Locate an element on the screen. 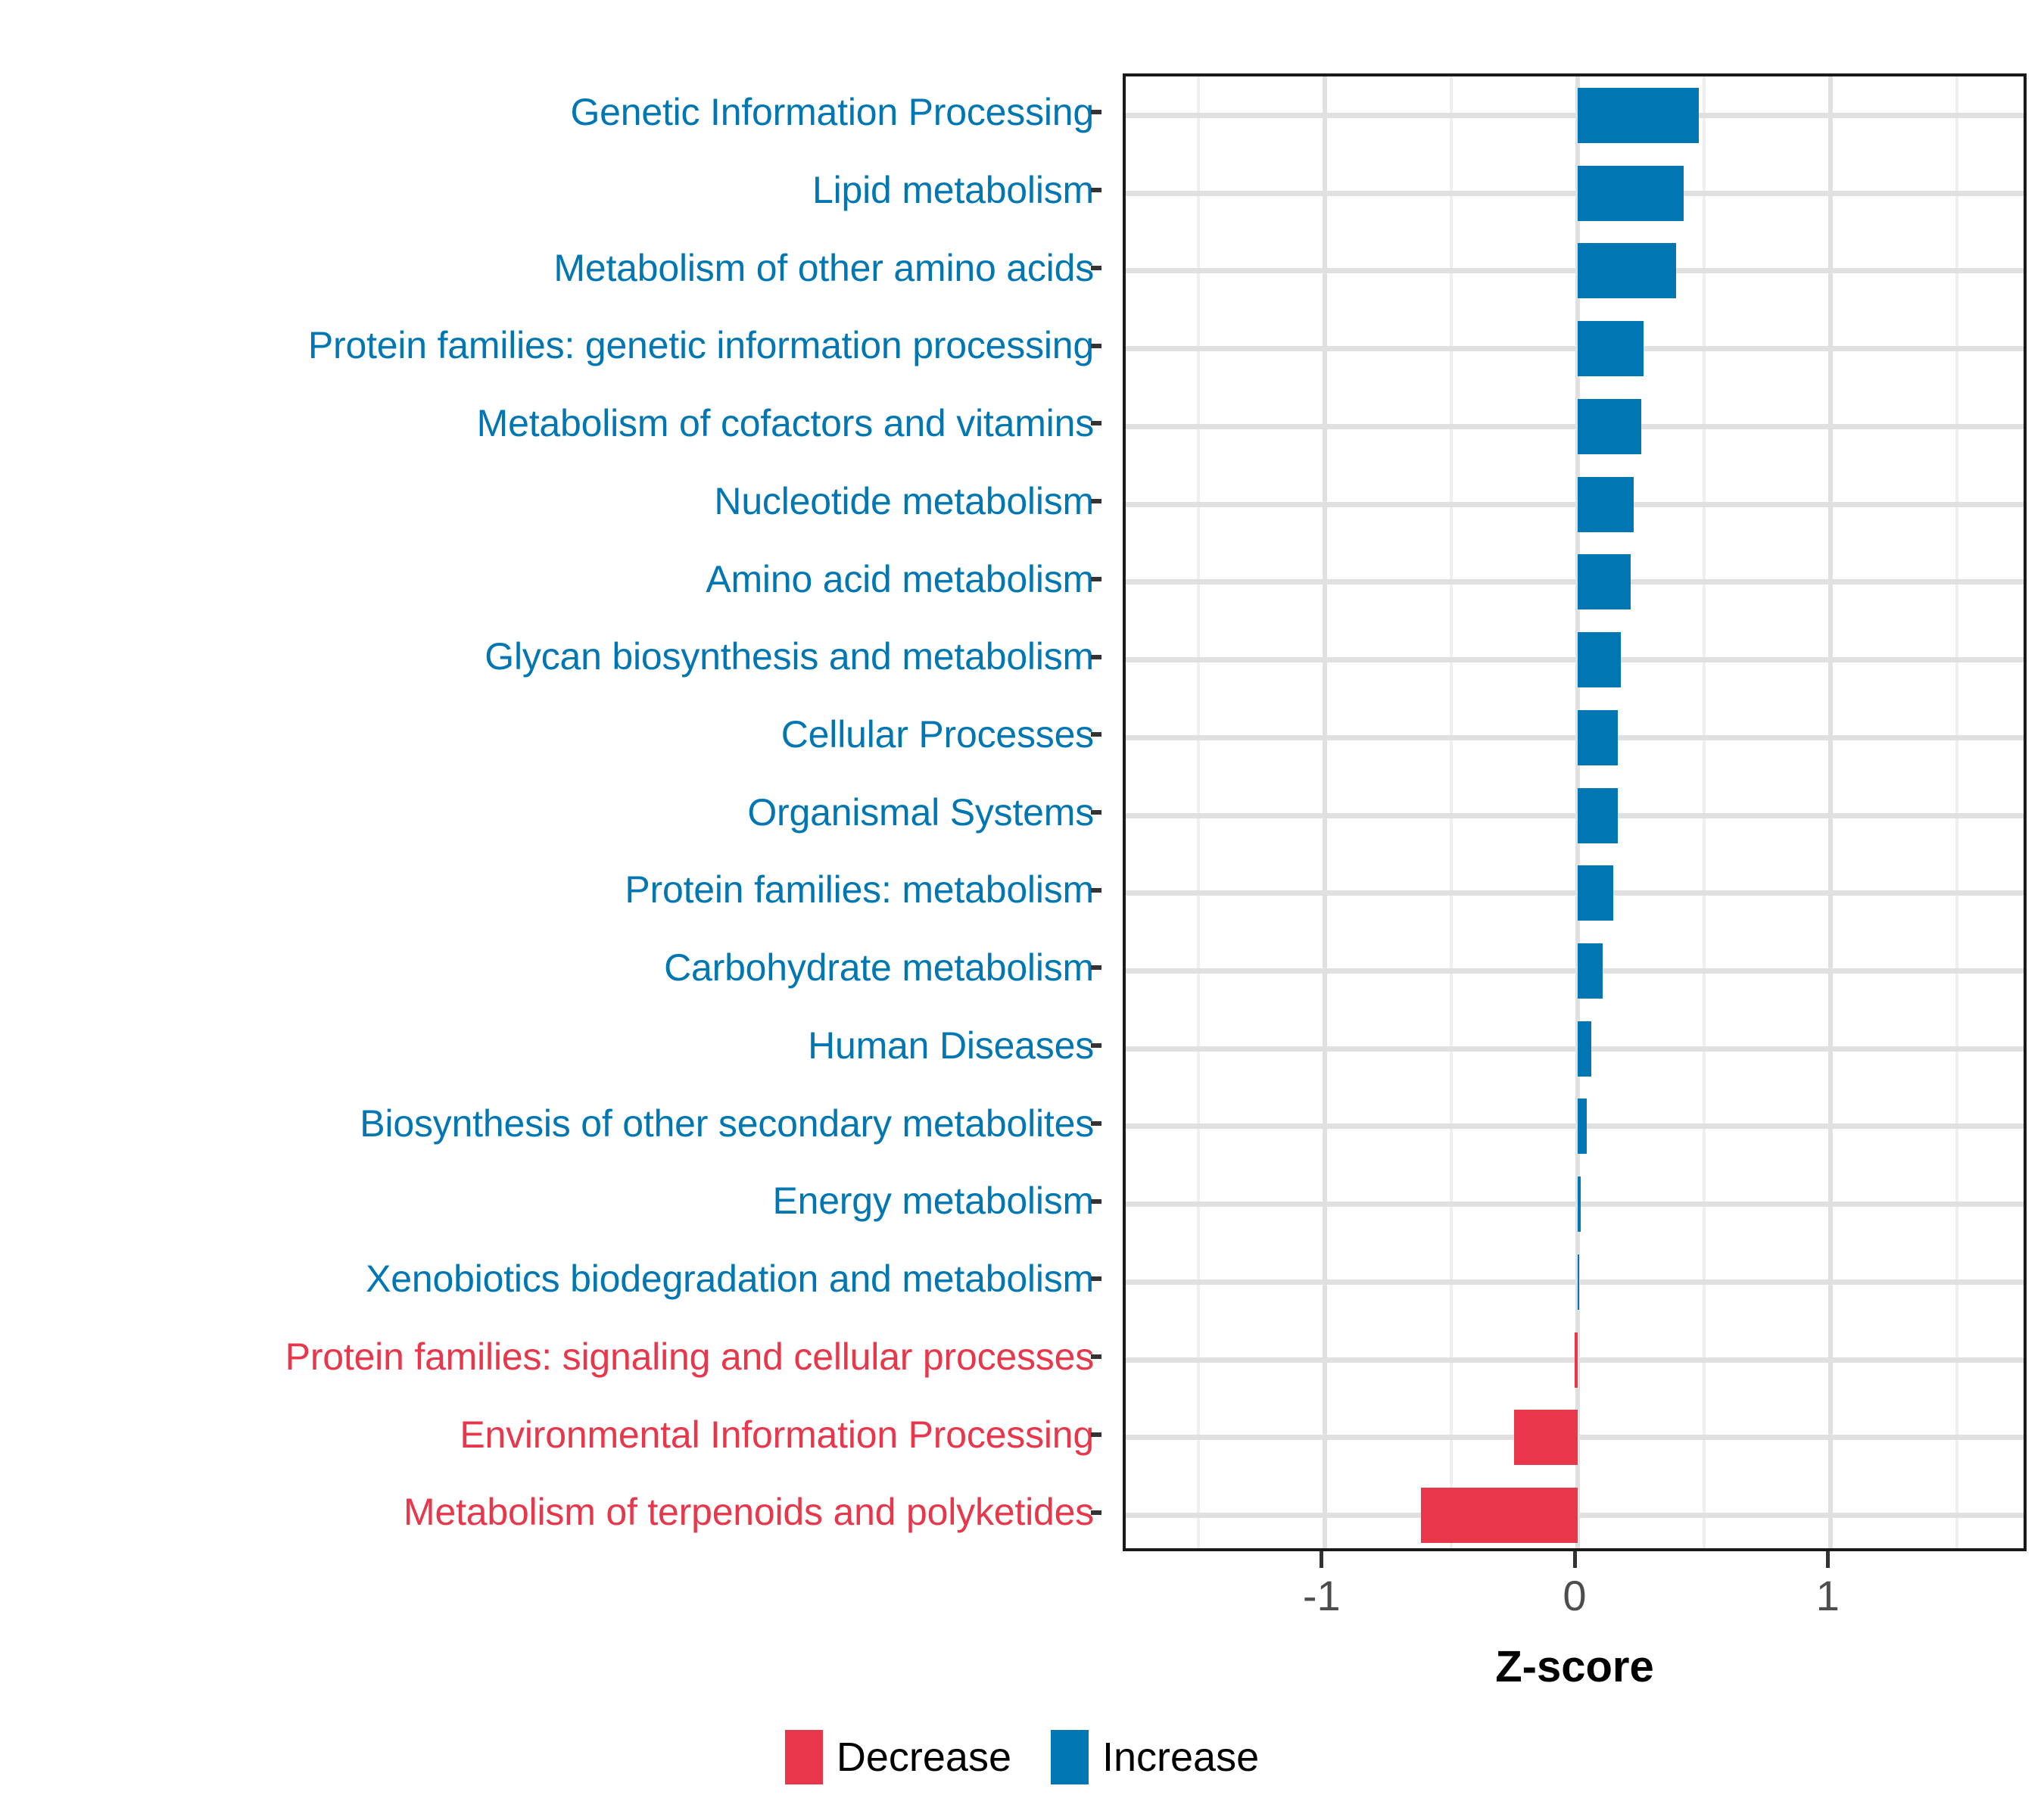  category-label-row: Nucleotide metabolism is located at coordinates (550, 502).